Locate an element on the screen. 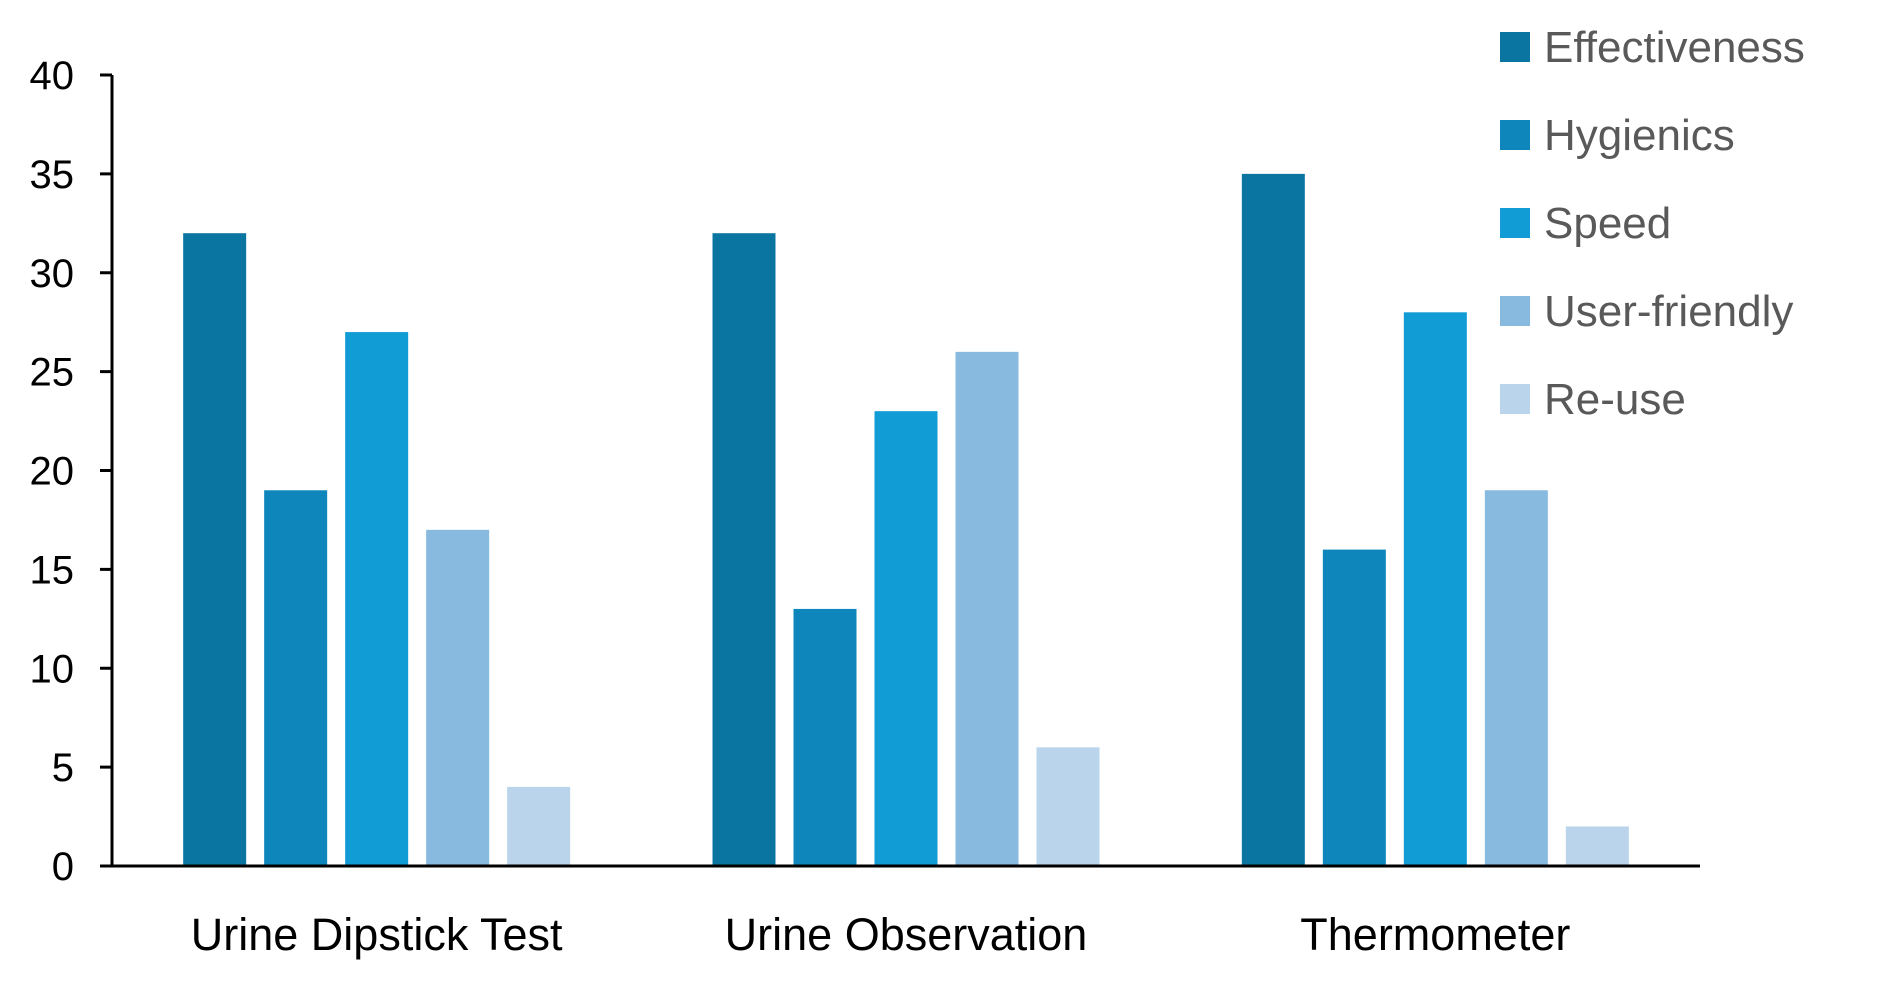  y-tick-label: 40 is located at coordinates (52, 76).